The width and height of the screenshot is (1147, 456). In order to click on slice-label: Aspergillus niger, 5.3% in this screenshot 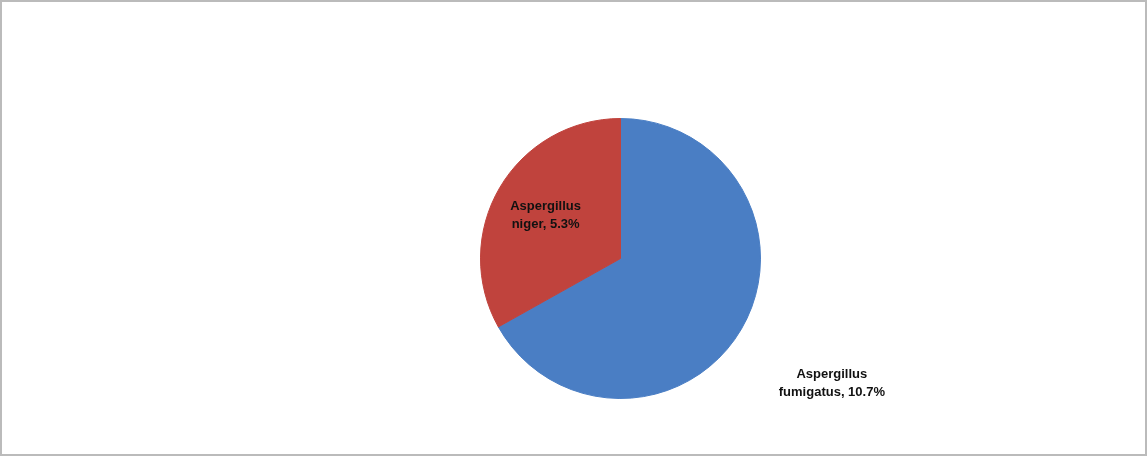, I will do `click(546, 215)`.